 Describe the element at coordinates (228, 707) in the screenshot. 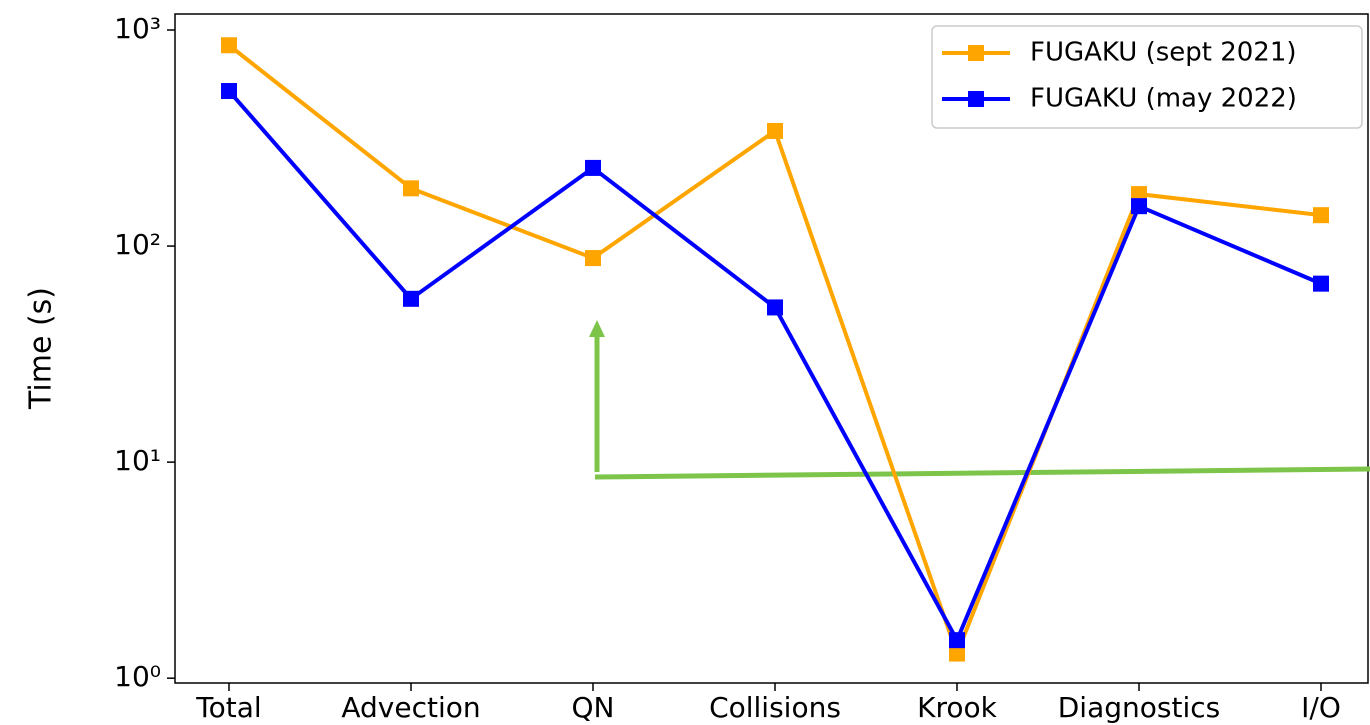

I see `x-tick-label: Total` at that location.